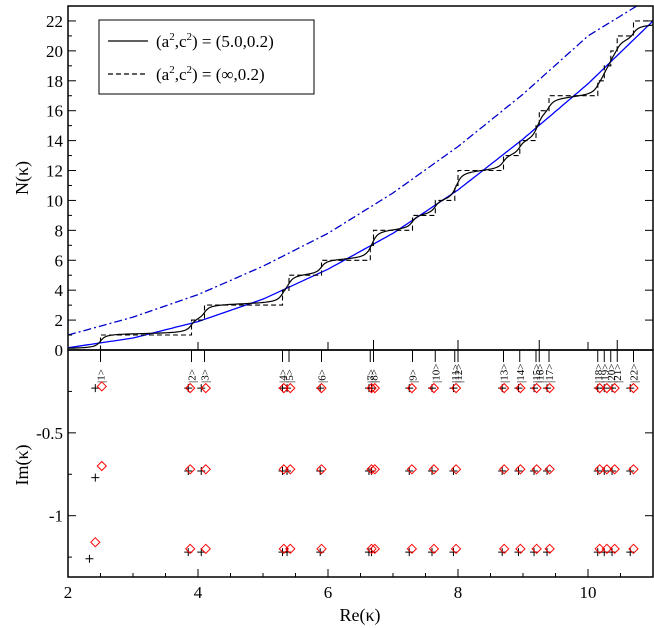 The height and width of the screenshot is (628, 654). Describe the element at coordinates (102, 376) in the screenshot. I see `state-label-1: |1>` at that location.